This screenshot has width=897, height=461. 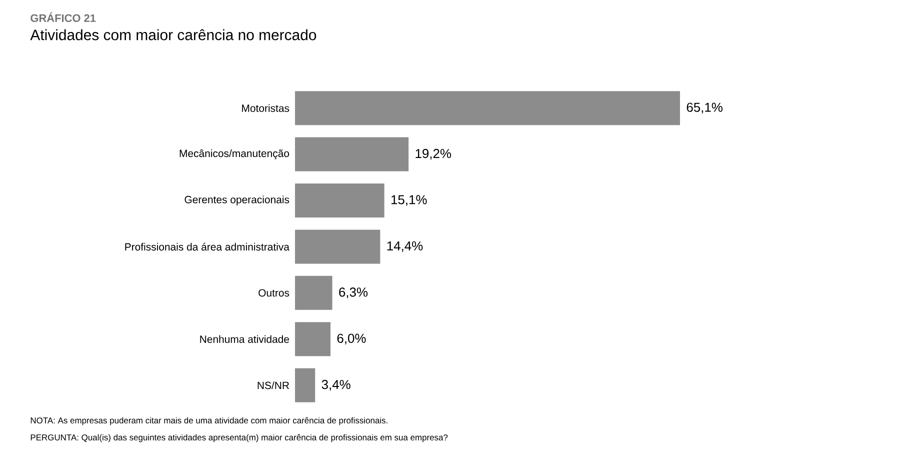 I want to click on data-label: 3,4%, so click(x=336, y=385).